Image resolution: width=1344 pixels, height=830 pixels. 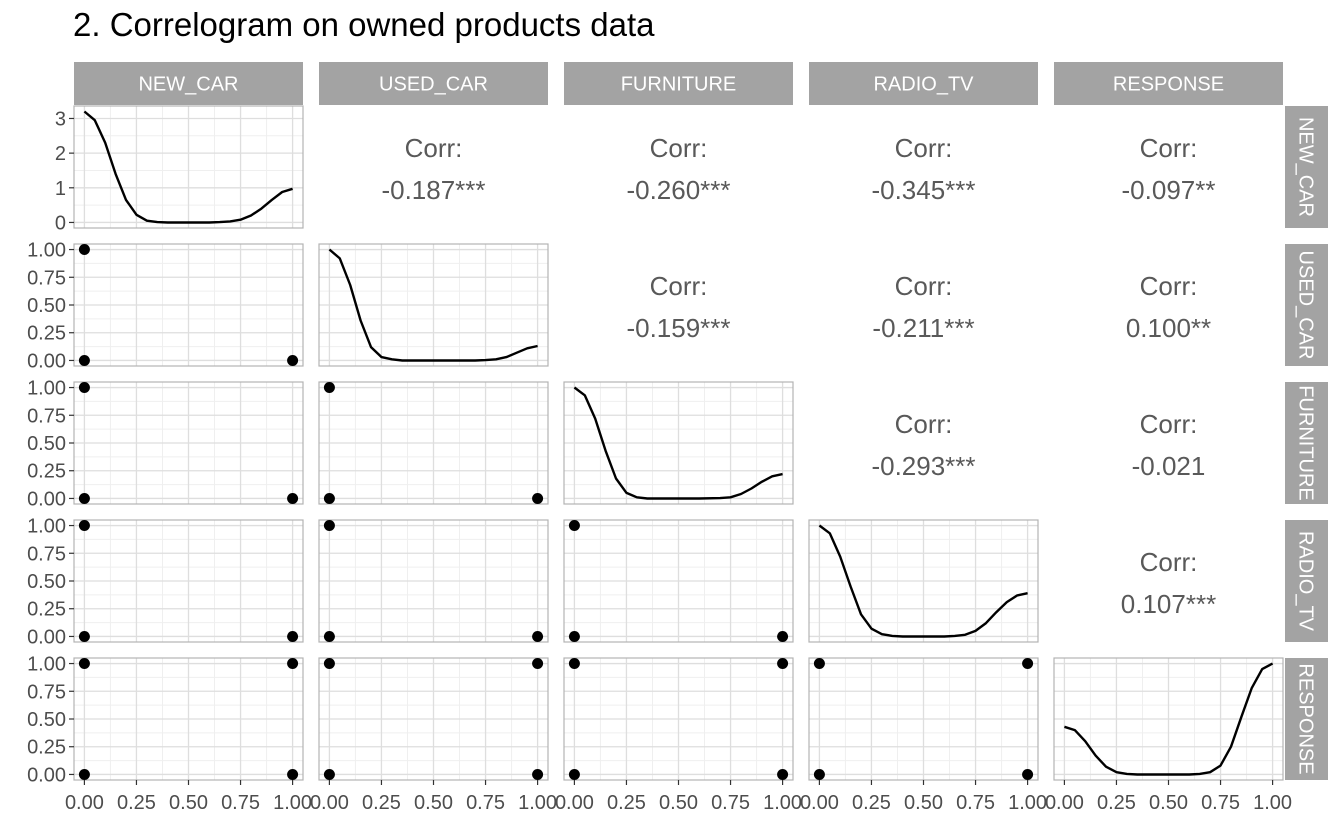 I want to click on corr-value-new-car-response: -0.097**, so click(x=1169, y=190).